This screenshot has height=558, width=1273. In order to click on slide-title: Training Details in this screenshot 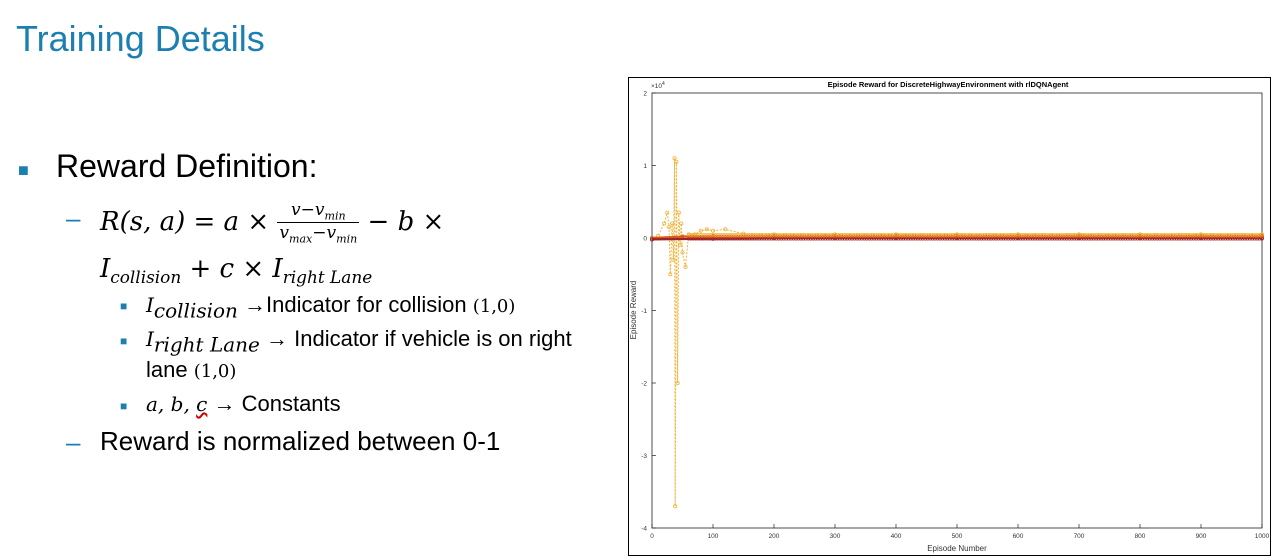, I will do `click(140, 38)`.